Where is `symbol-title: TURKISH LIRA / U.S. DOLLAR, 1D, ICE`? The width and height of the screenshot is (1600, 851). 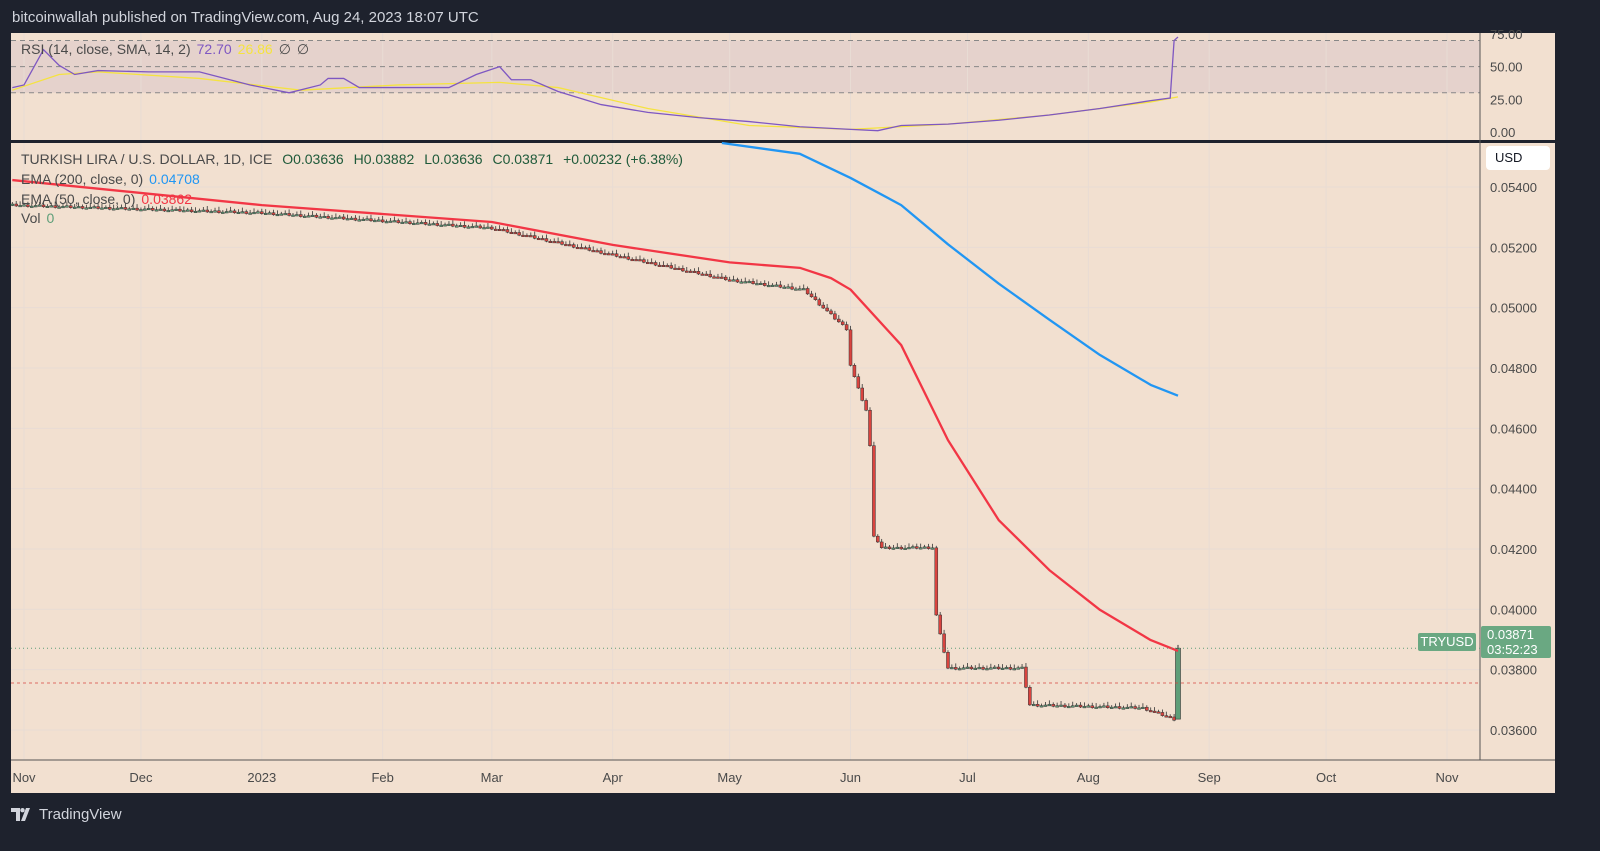
symbol-title: TURKISH LIRA / U.S. DOLLAR, 1D, ICE is located at coordinates (147, 159).